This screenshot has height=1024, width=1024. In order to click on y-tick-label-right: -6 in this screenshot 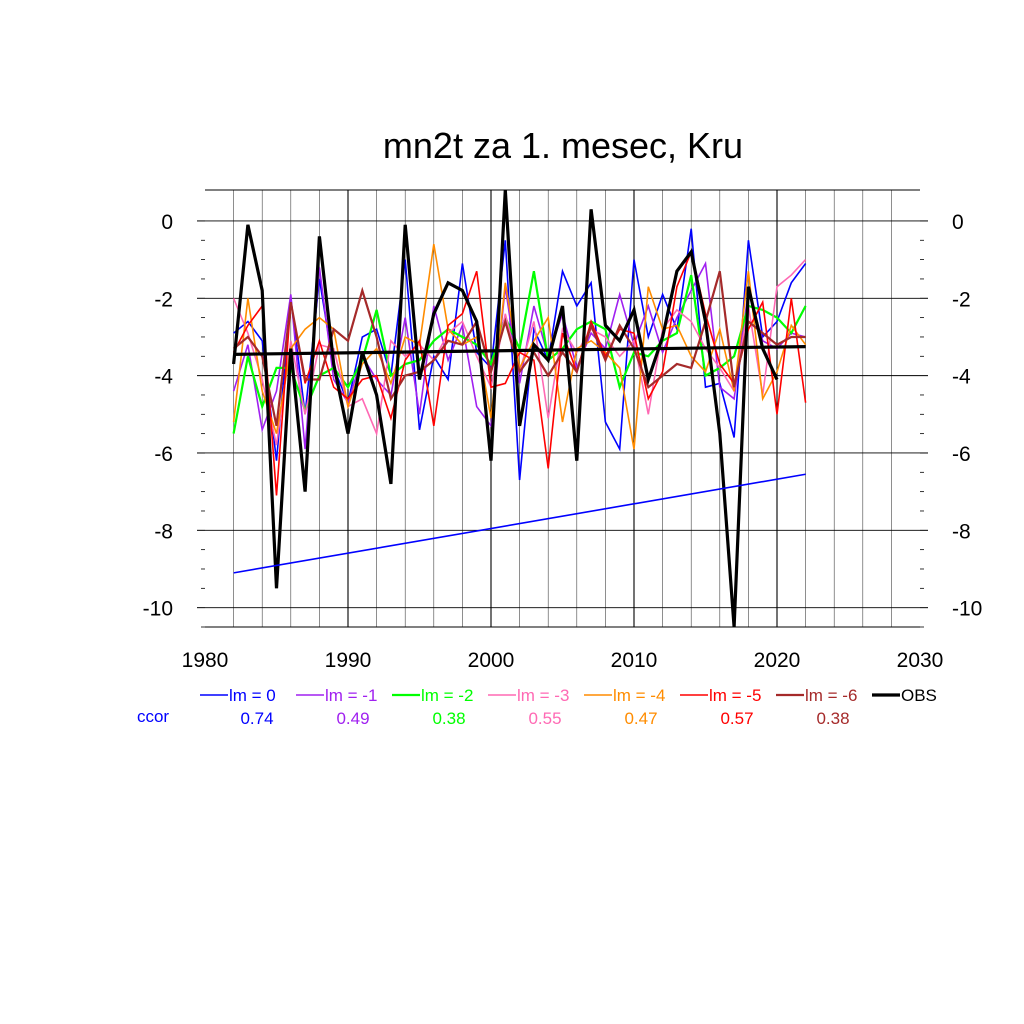, I will do `click(961, 454)`.